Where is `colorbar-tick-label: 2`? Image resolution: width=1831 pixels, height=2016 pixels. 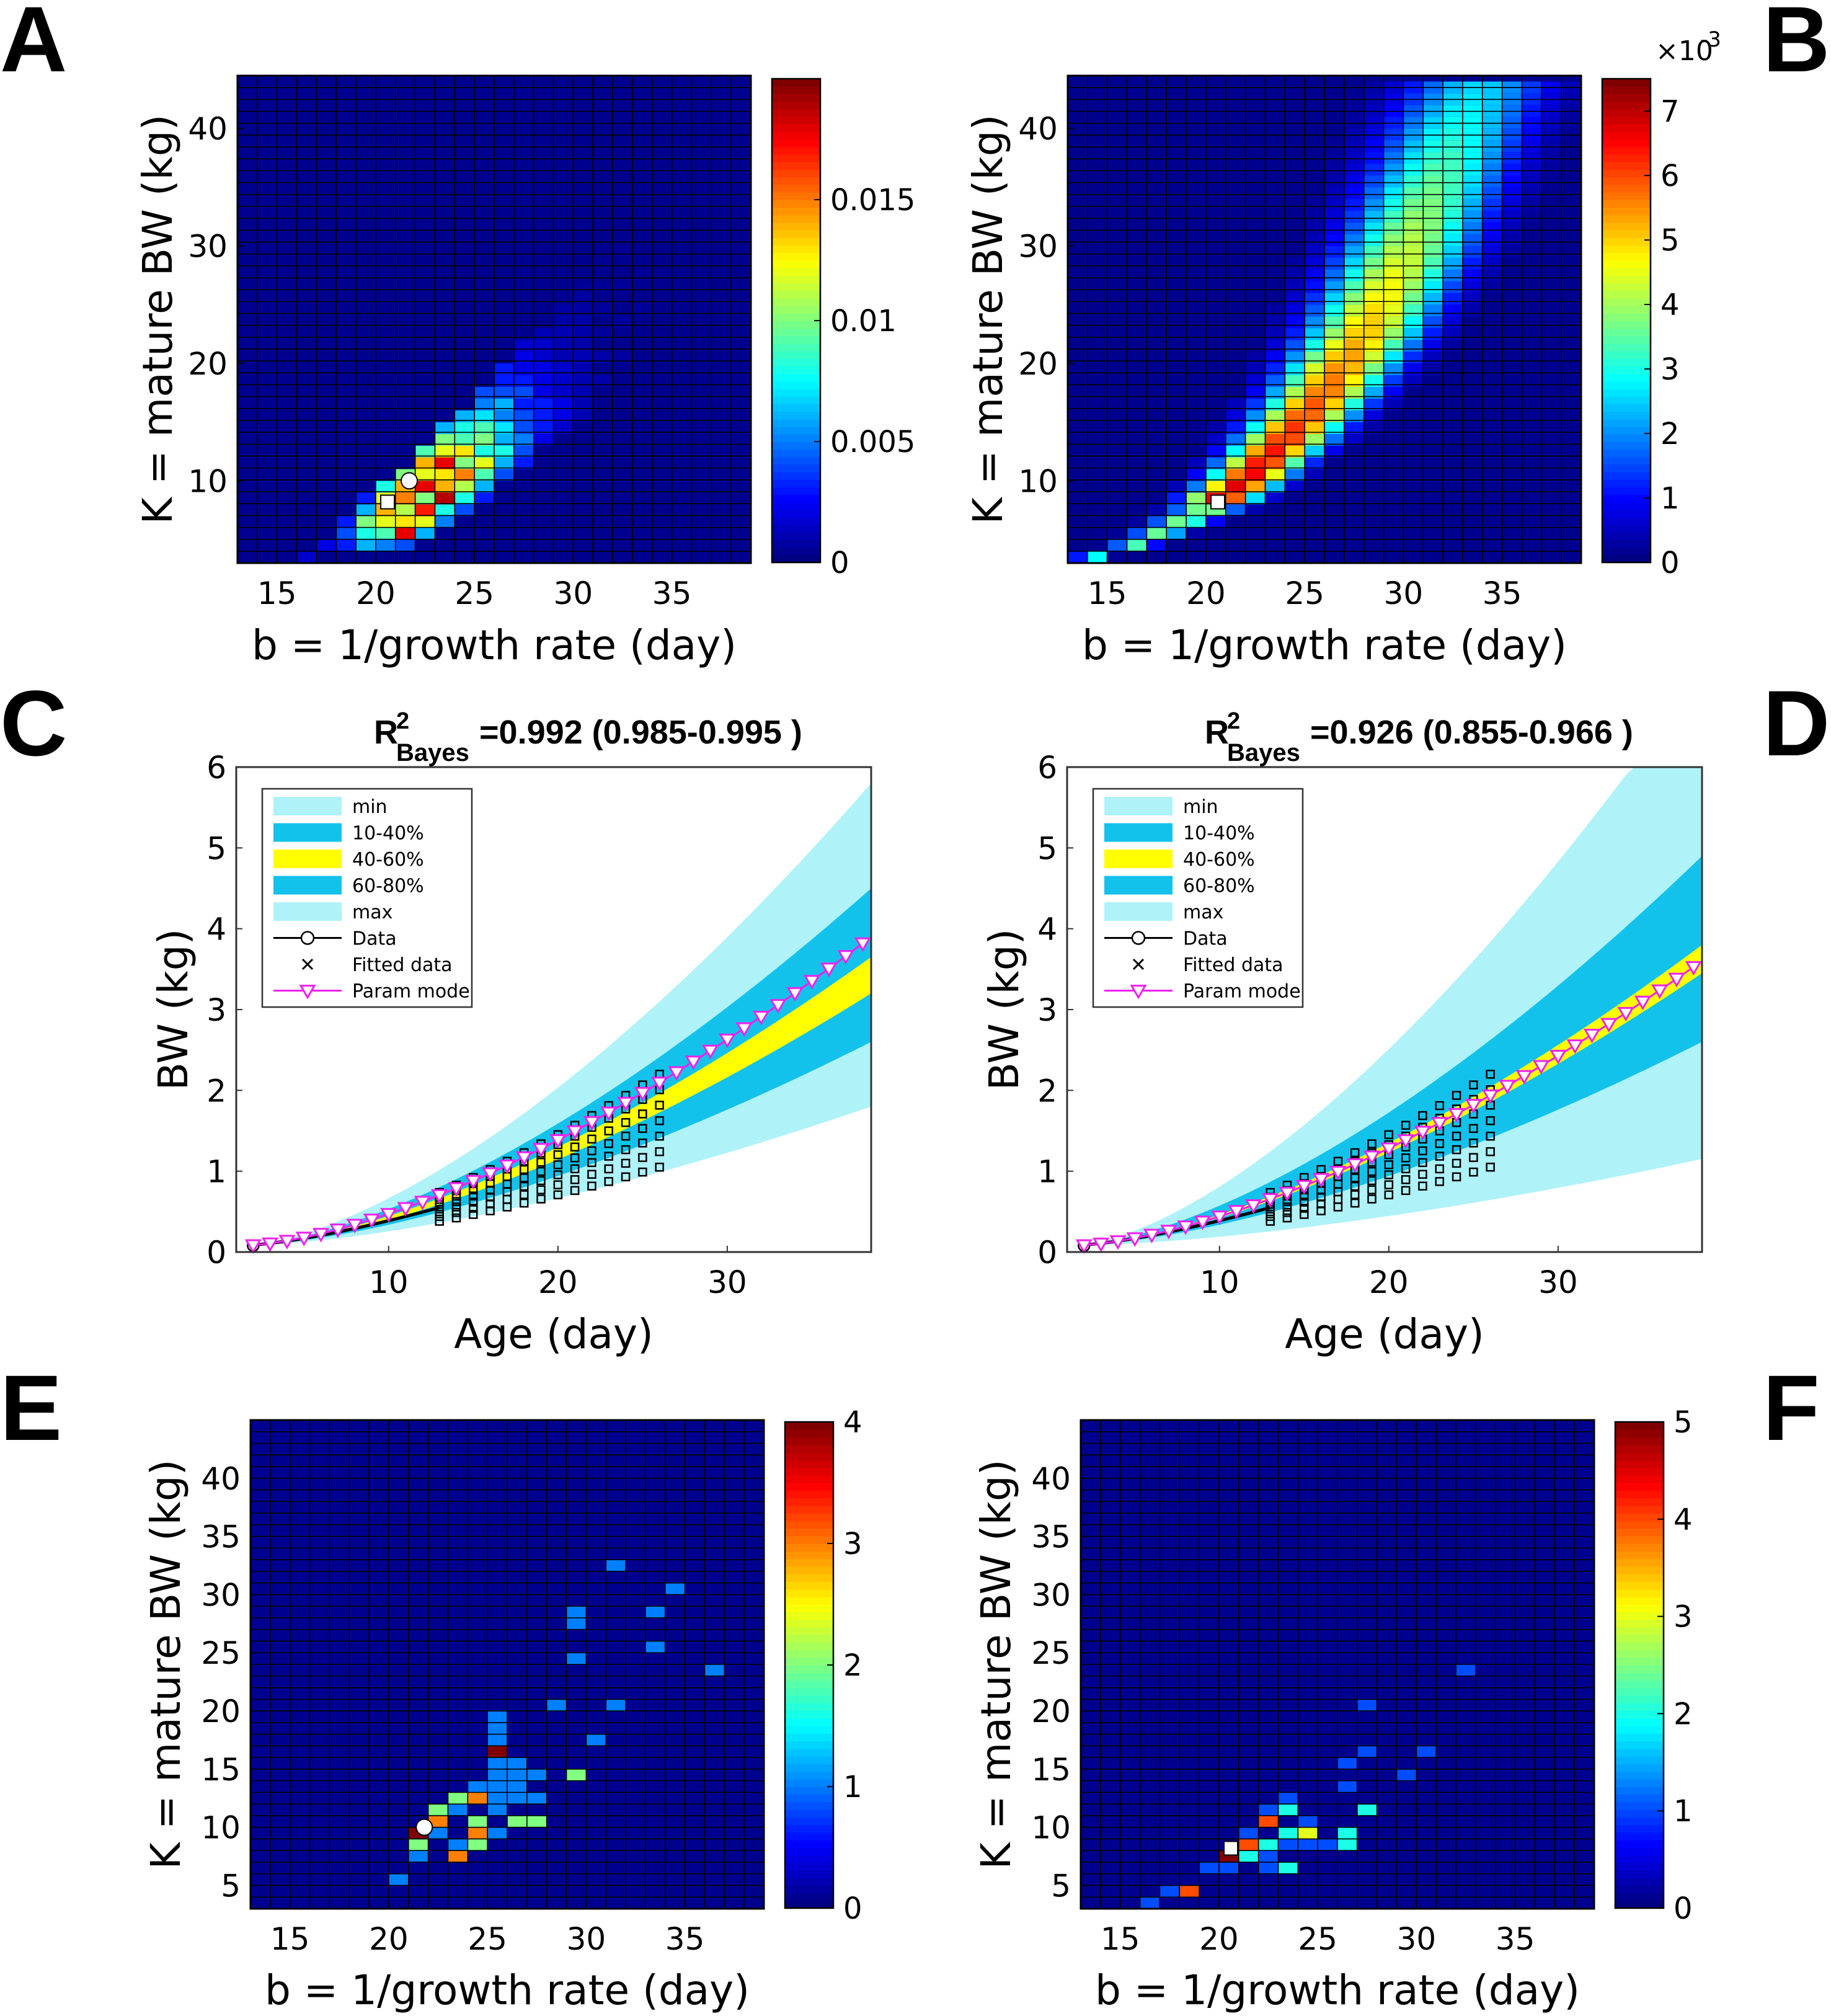
colorbar-tick-label: 2 is located at coordinates (1684, 1714).